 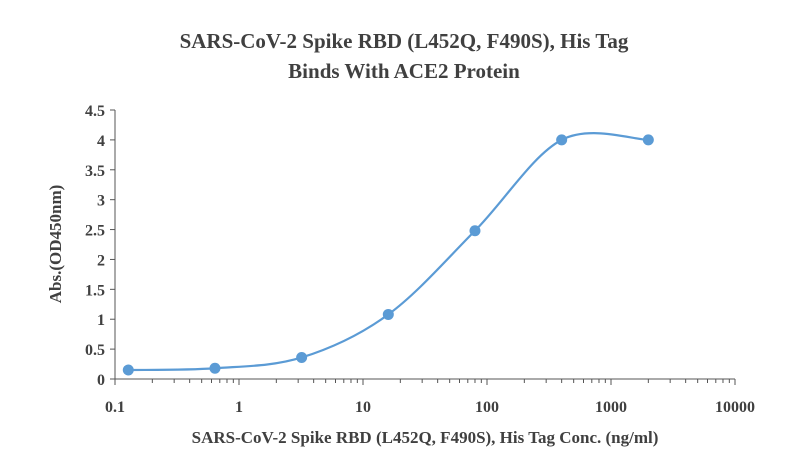 I want to click on x-tick-label: 10000, so click(x=735, y=407).